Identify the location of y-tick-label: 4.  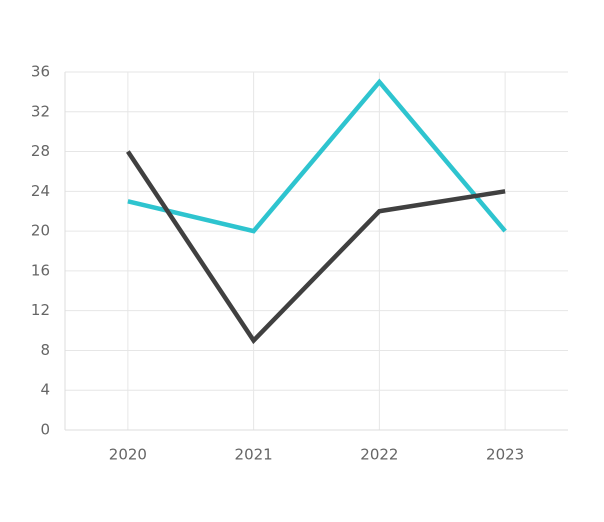
(45, 390).